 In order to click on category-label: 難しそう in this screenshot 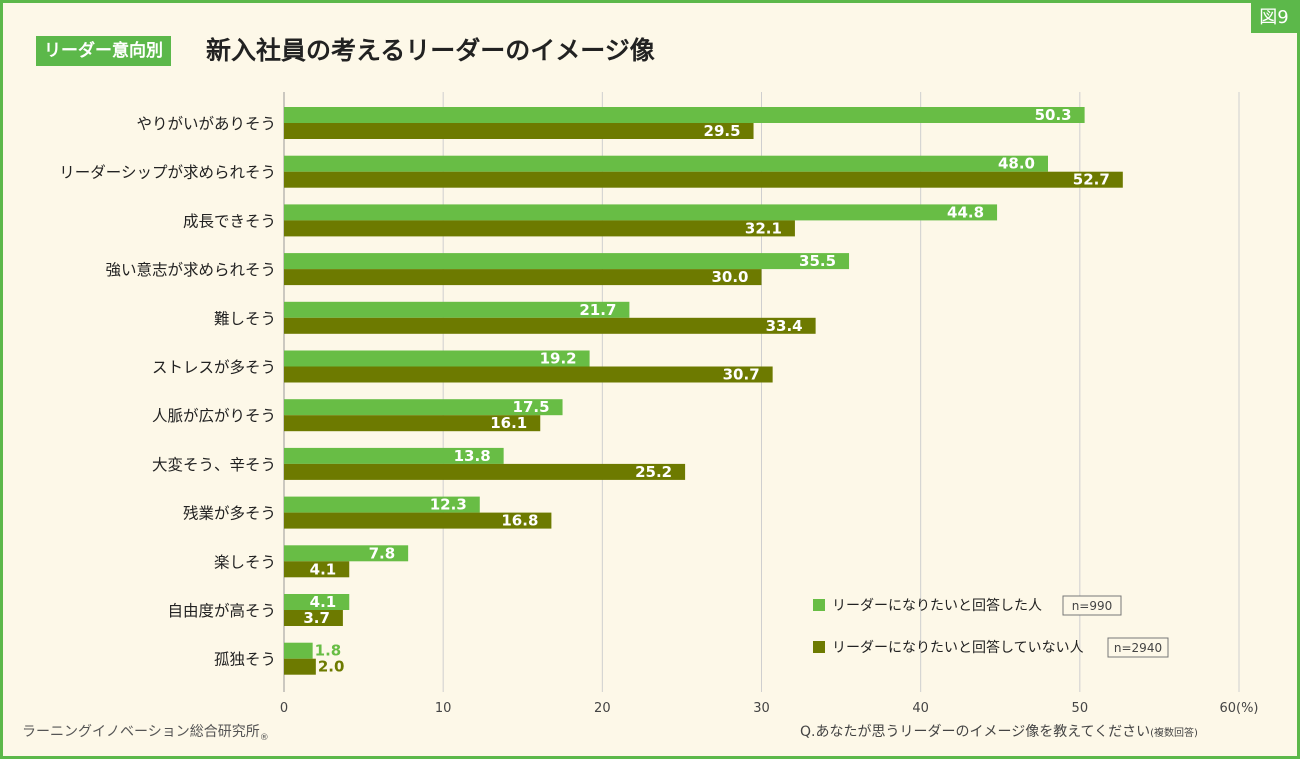, I will do `click(245, 319)`.